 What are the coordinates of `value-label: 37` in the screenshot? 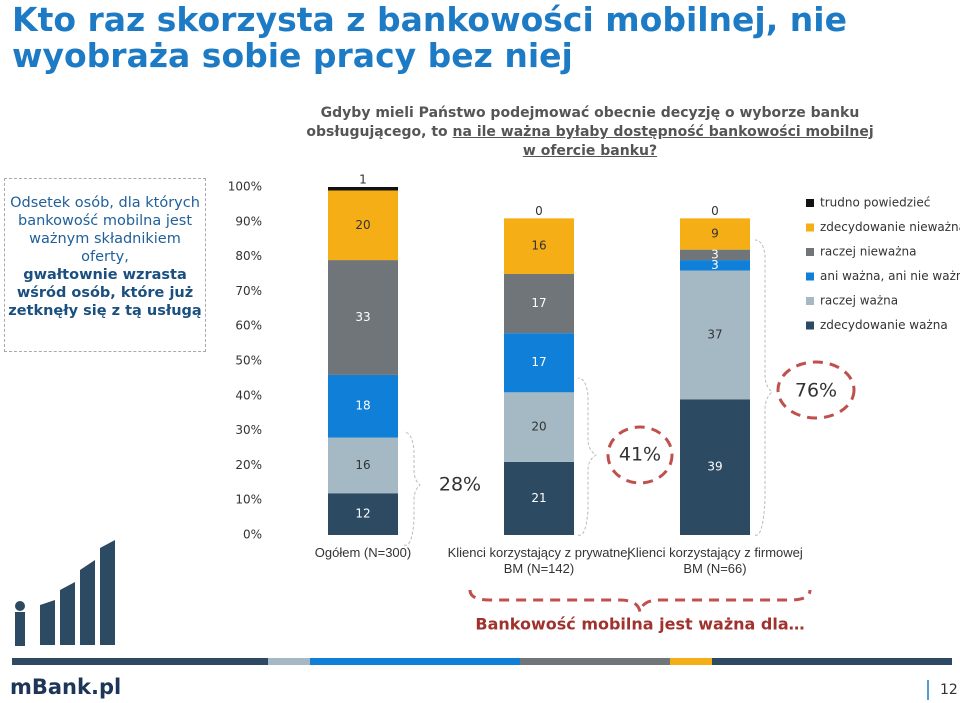 It's located at (714, 334).